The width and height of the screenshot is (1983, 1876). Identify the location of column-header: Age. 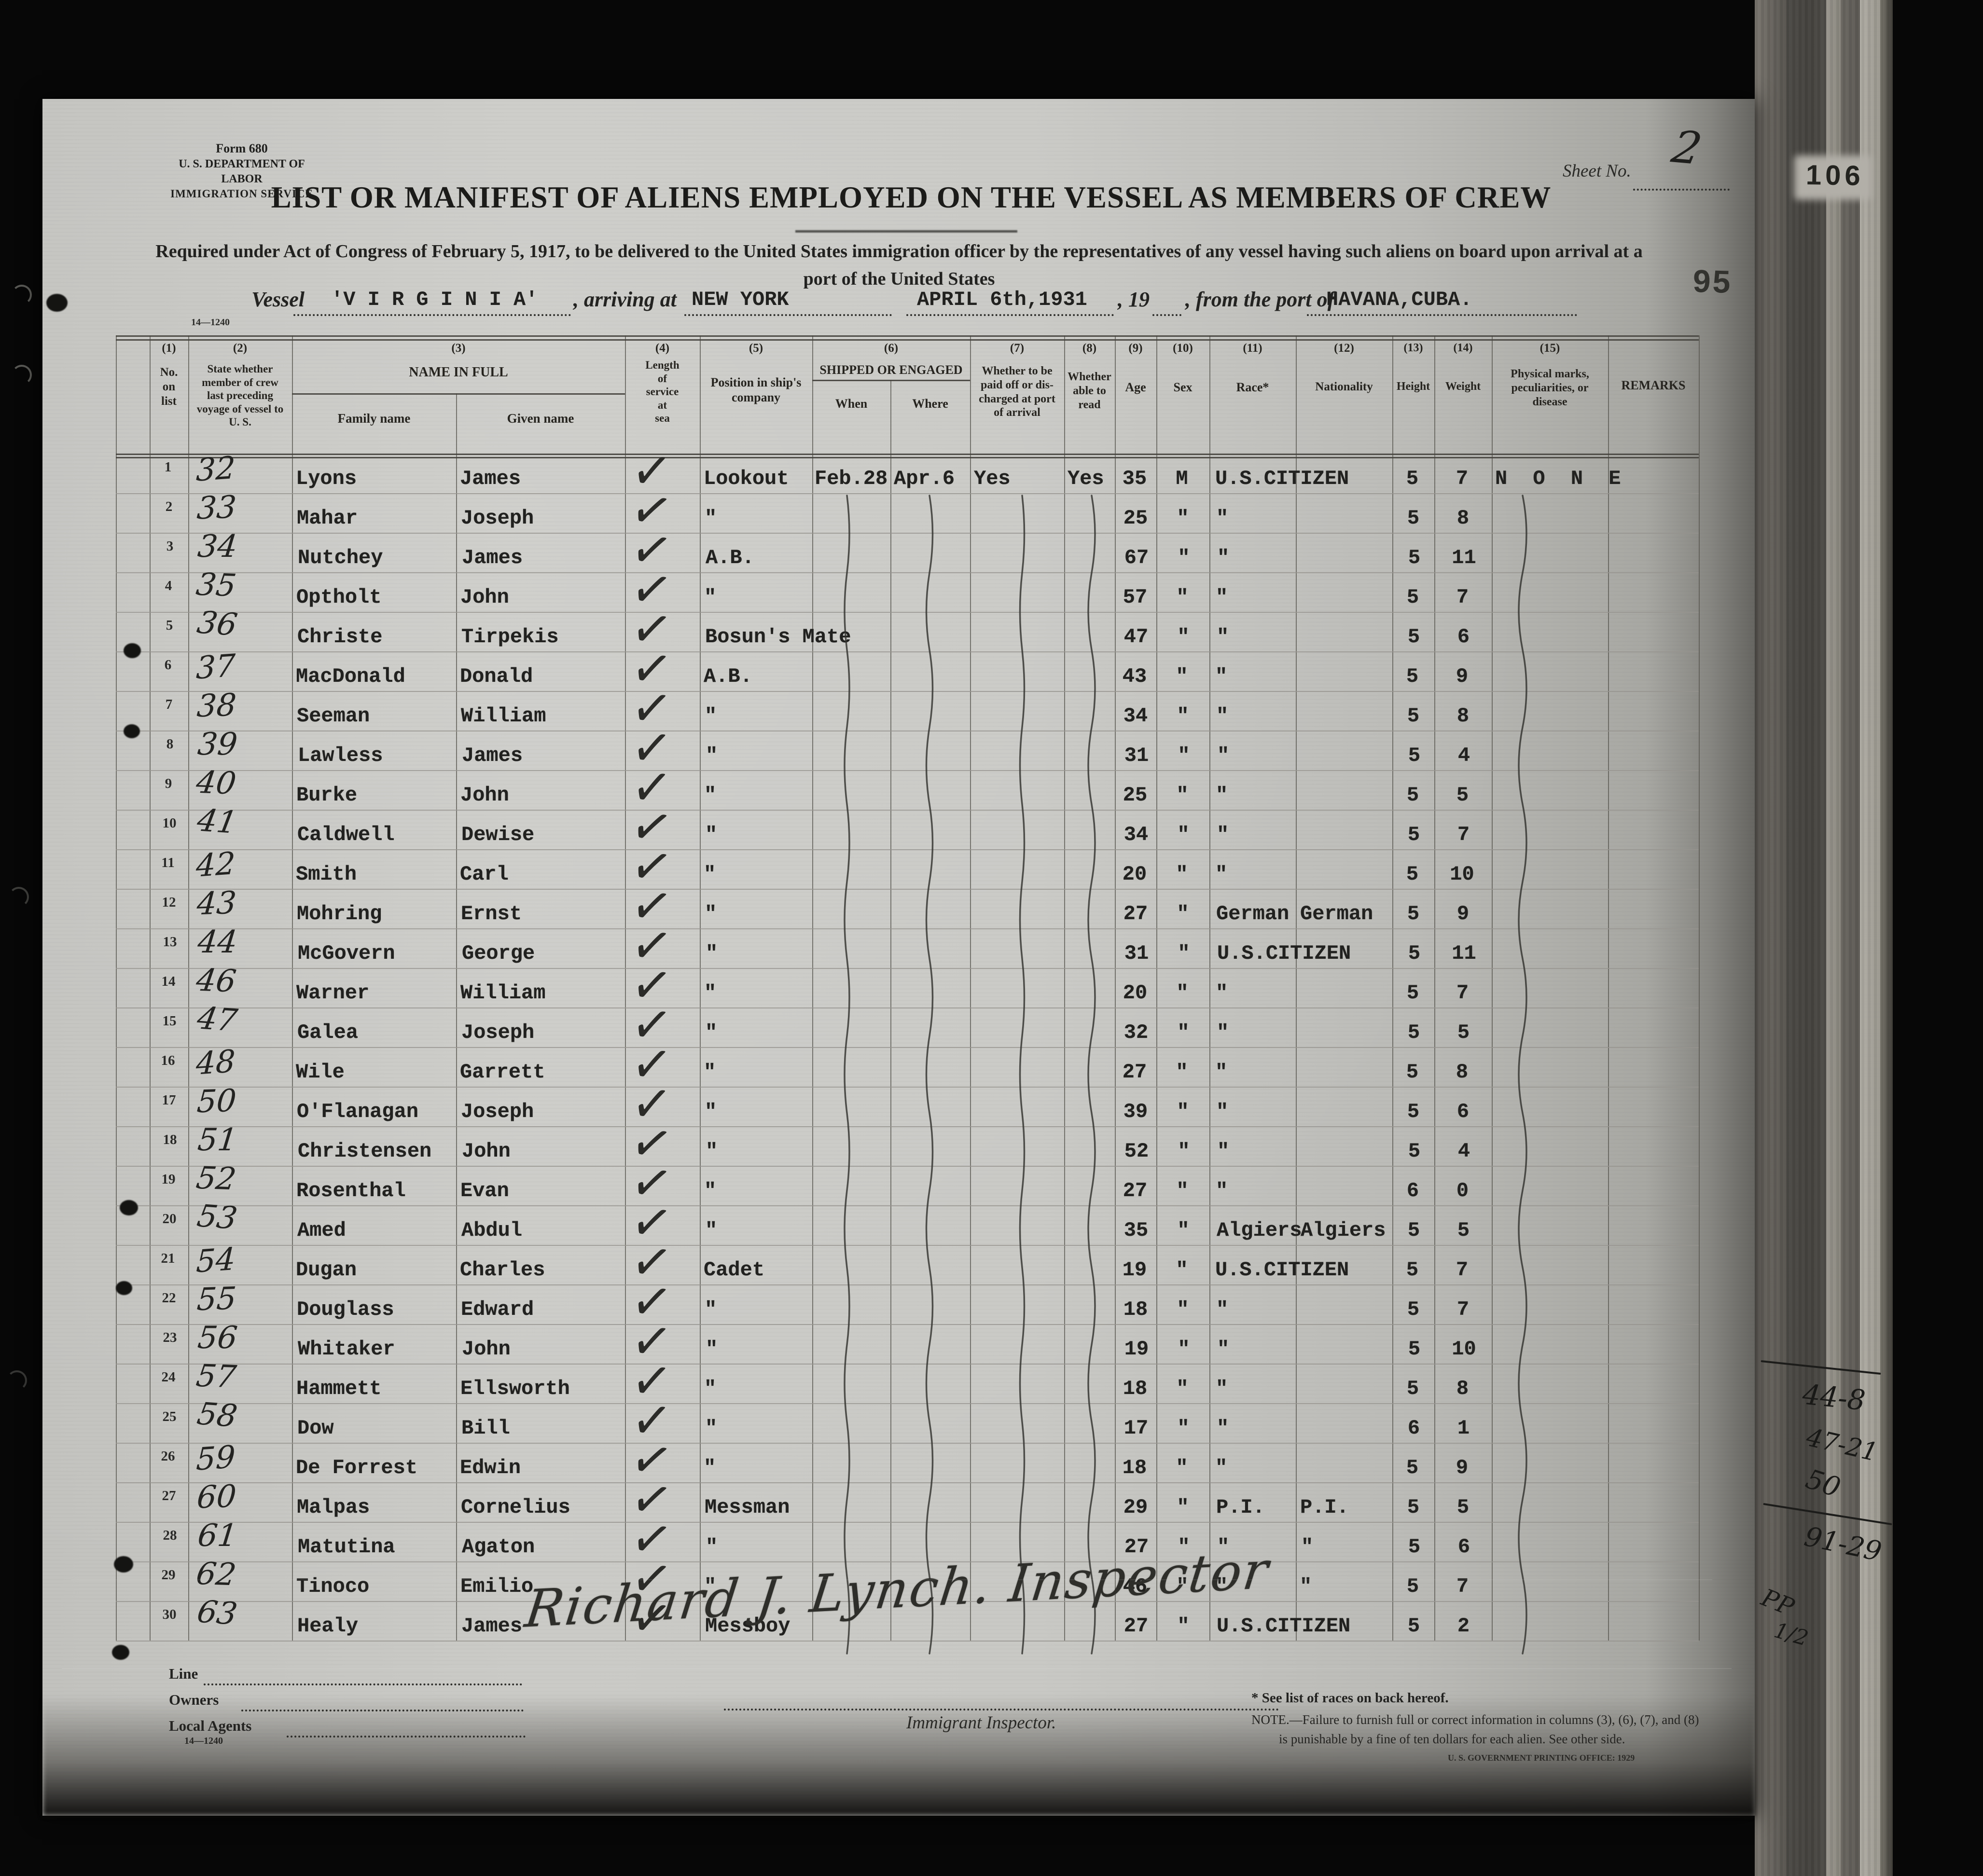
(1135, 387).